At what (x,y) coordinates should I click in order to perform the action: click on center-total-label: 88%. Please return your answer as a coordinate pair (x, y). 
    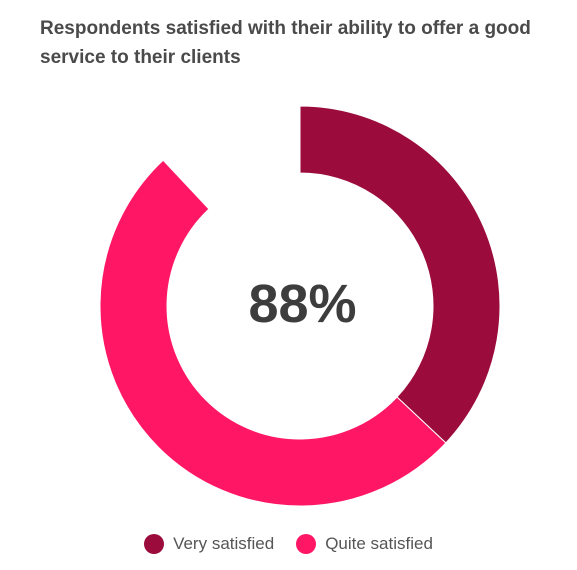
    Looking at the image, I should click on (302, 304).